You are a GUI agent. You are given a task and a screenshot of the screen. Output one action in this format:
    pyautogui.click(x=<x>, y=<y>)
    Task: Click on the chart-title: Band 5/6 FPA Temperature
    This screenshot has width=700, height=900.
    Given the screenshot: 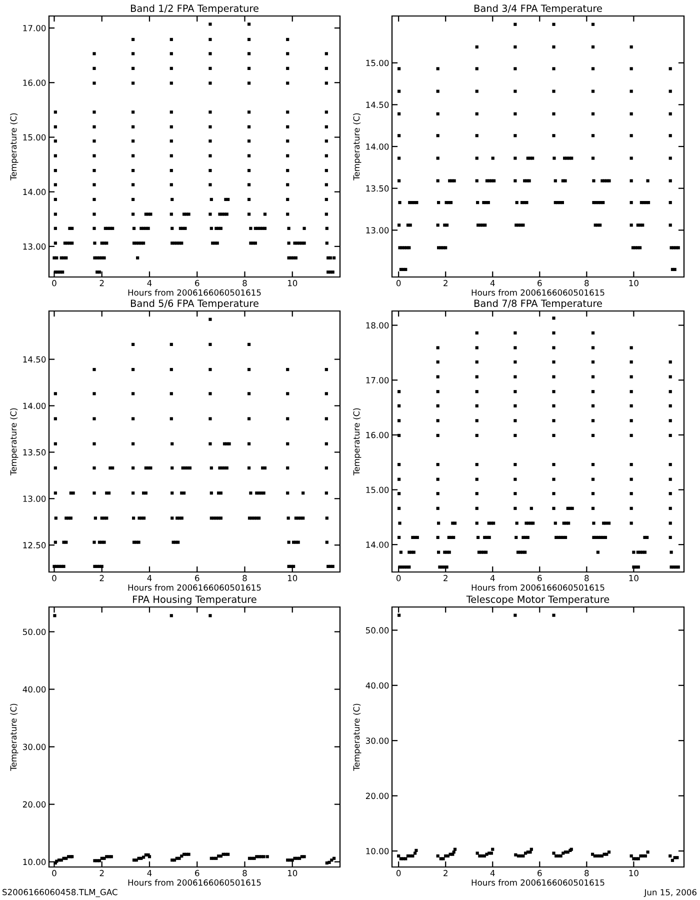 What is the action you would take?
    pyautogui.click(x=194, y=304)
    